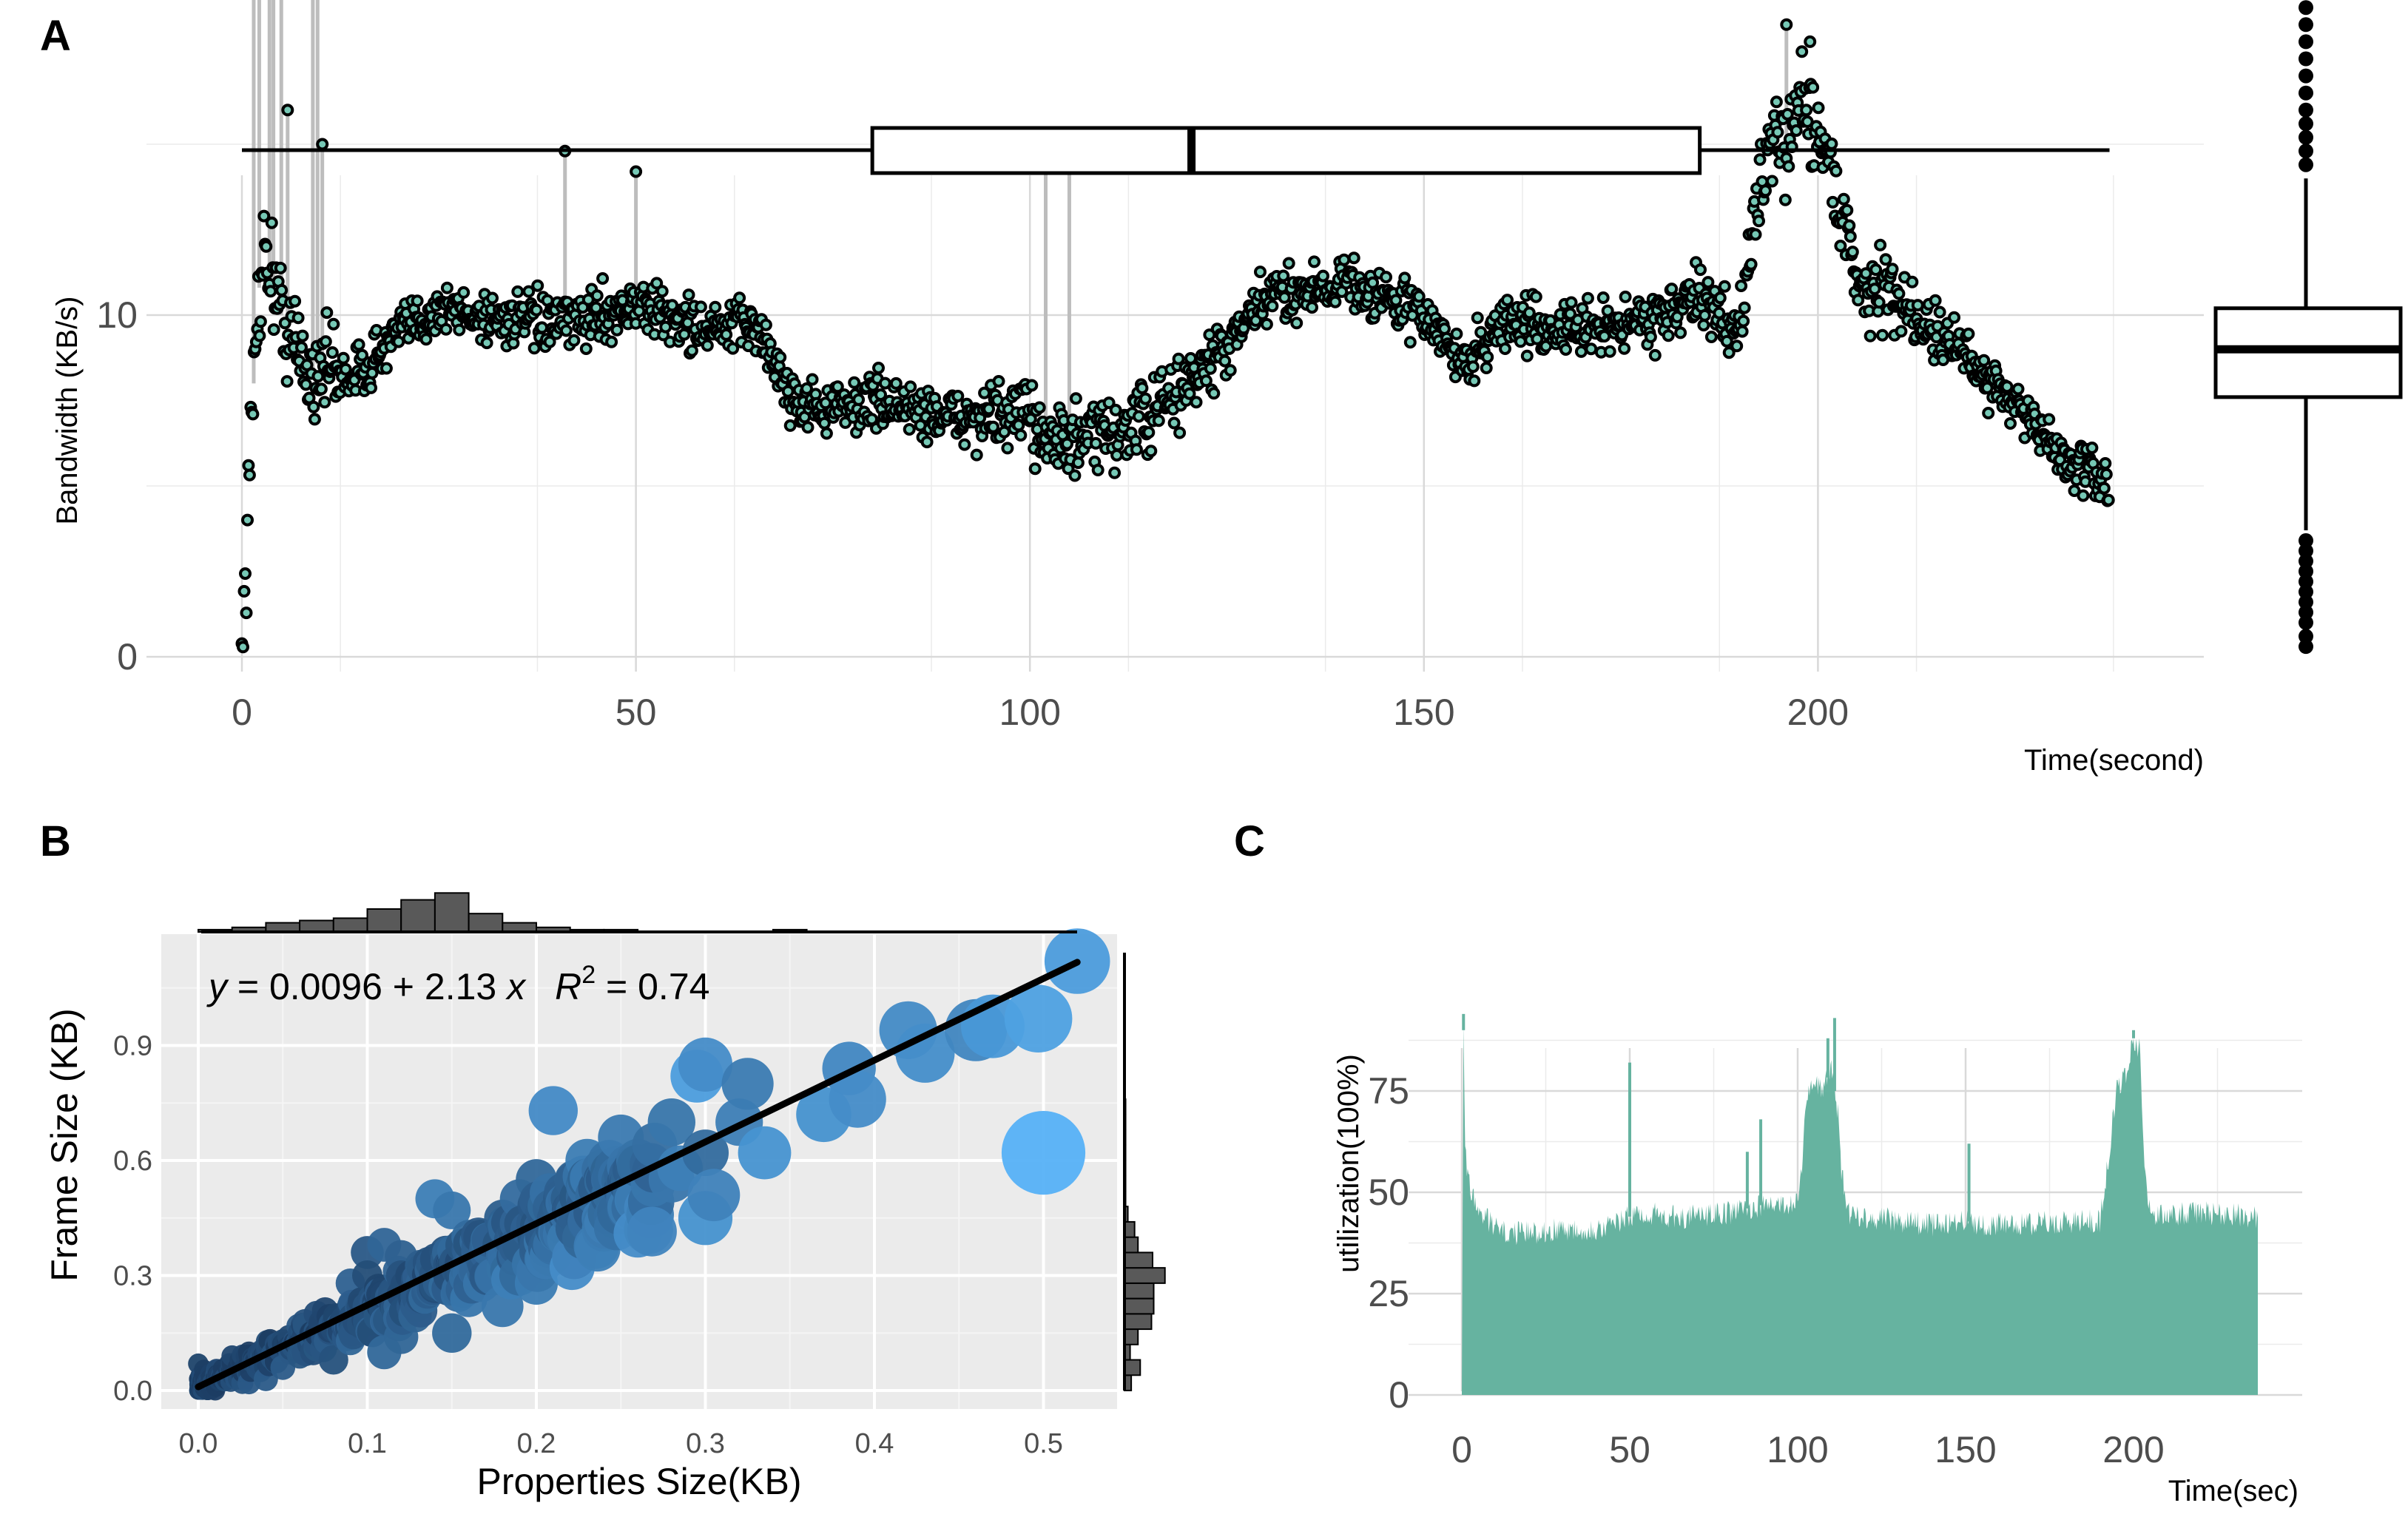 Image resolution: width=2408 pixels, height=1517 pixels. Describe the element at coordinates (516, 986) in the screenshot. I see `eq-x: x` at that location.